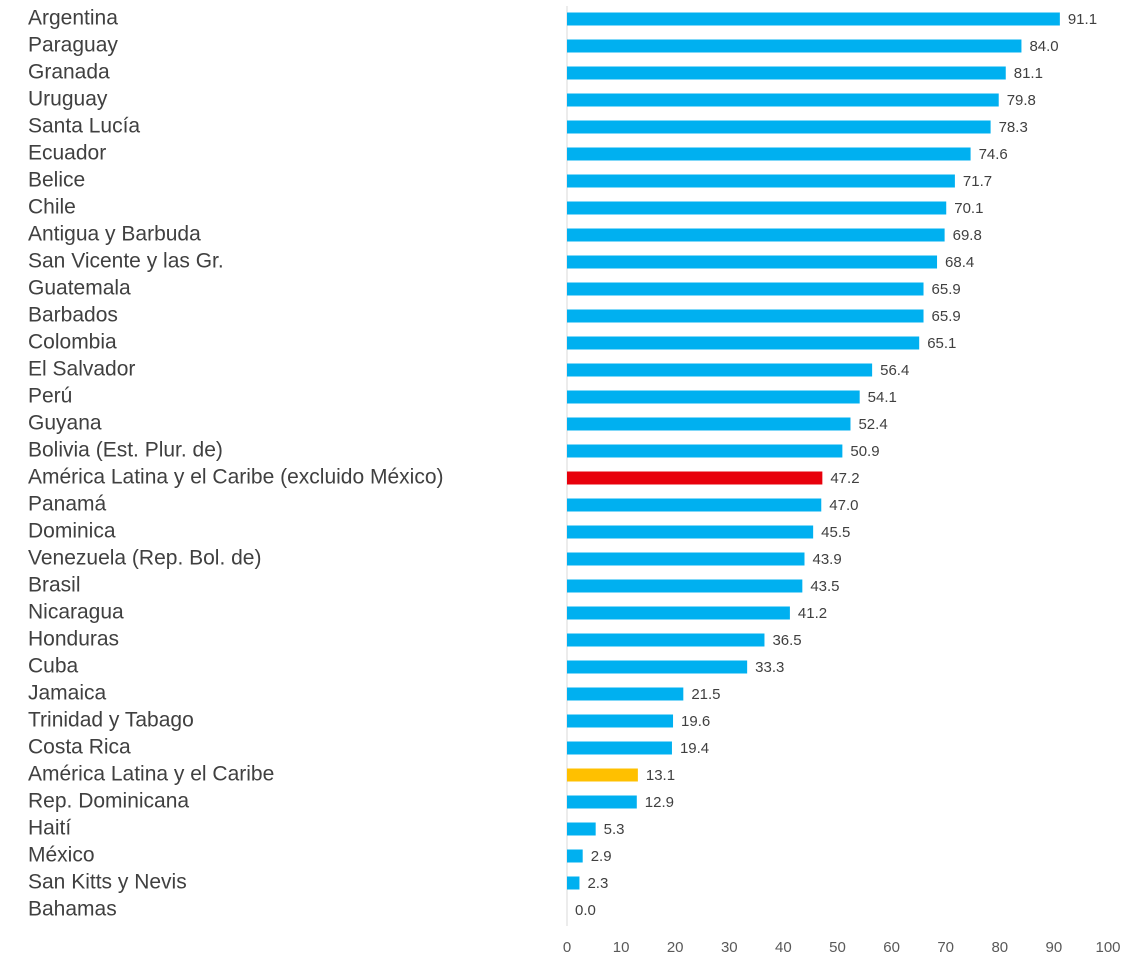 The image size is (1148, 961). Describe the element at coordinates (835, 532) in the screenshot. I see `value-label: 45.5` at that location.